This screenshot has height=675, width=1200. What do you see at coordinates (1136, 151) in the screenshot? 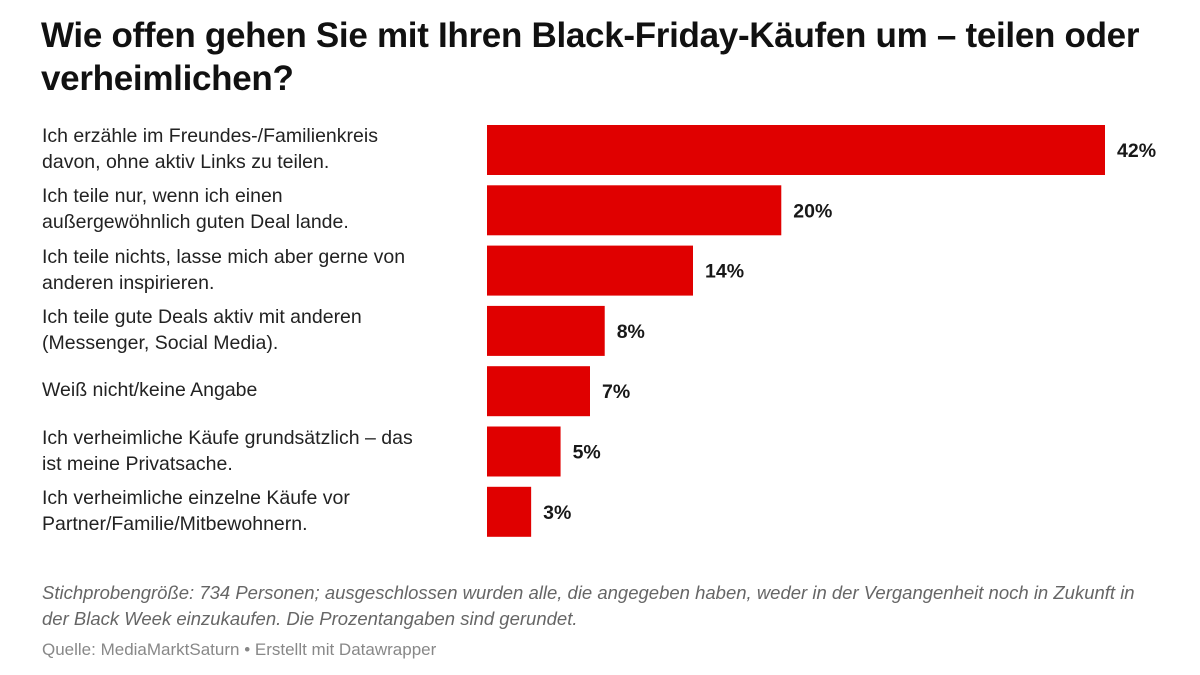
I see `value-label: 42%` at bounding box center [1136, 151].